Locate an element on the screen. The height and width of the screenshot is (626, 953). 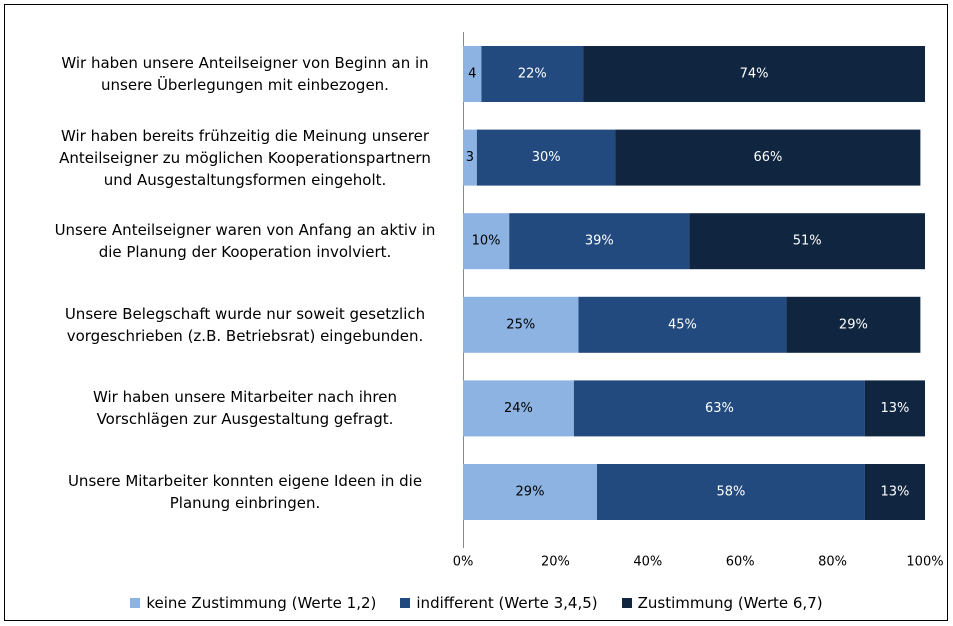
x-tick-label: 0% is located at coordinates (463, 562).